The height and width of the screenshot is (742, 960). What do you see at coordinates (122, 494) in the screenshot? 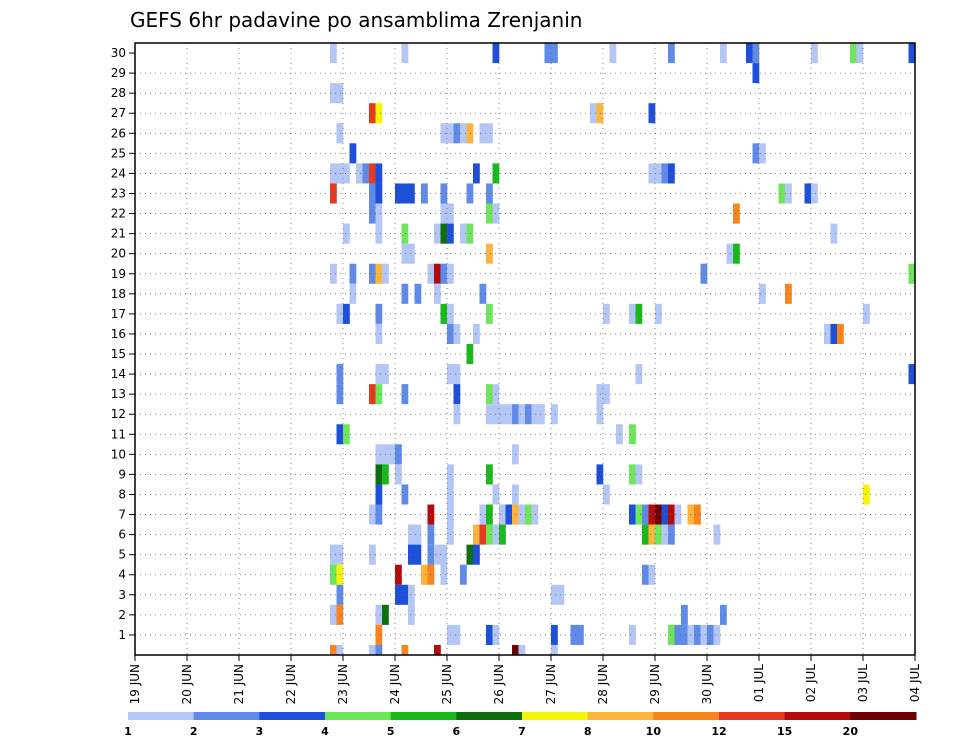
I see `y-tick-label-8: 8` at bounding box center [122, 494].